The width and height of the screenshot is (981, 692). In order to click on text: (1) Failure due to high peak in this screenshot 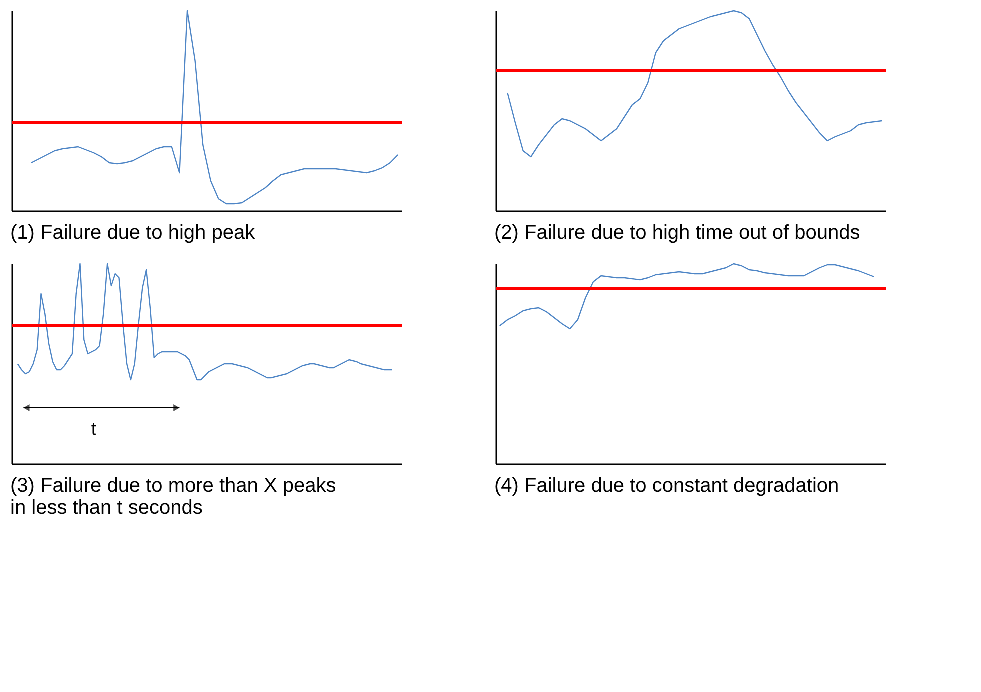, I will do `click(133, 233)`.